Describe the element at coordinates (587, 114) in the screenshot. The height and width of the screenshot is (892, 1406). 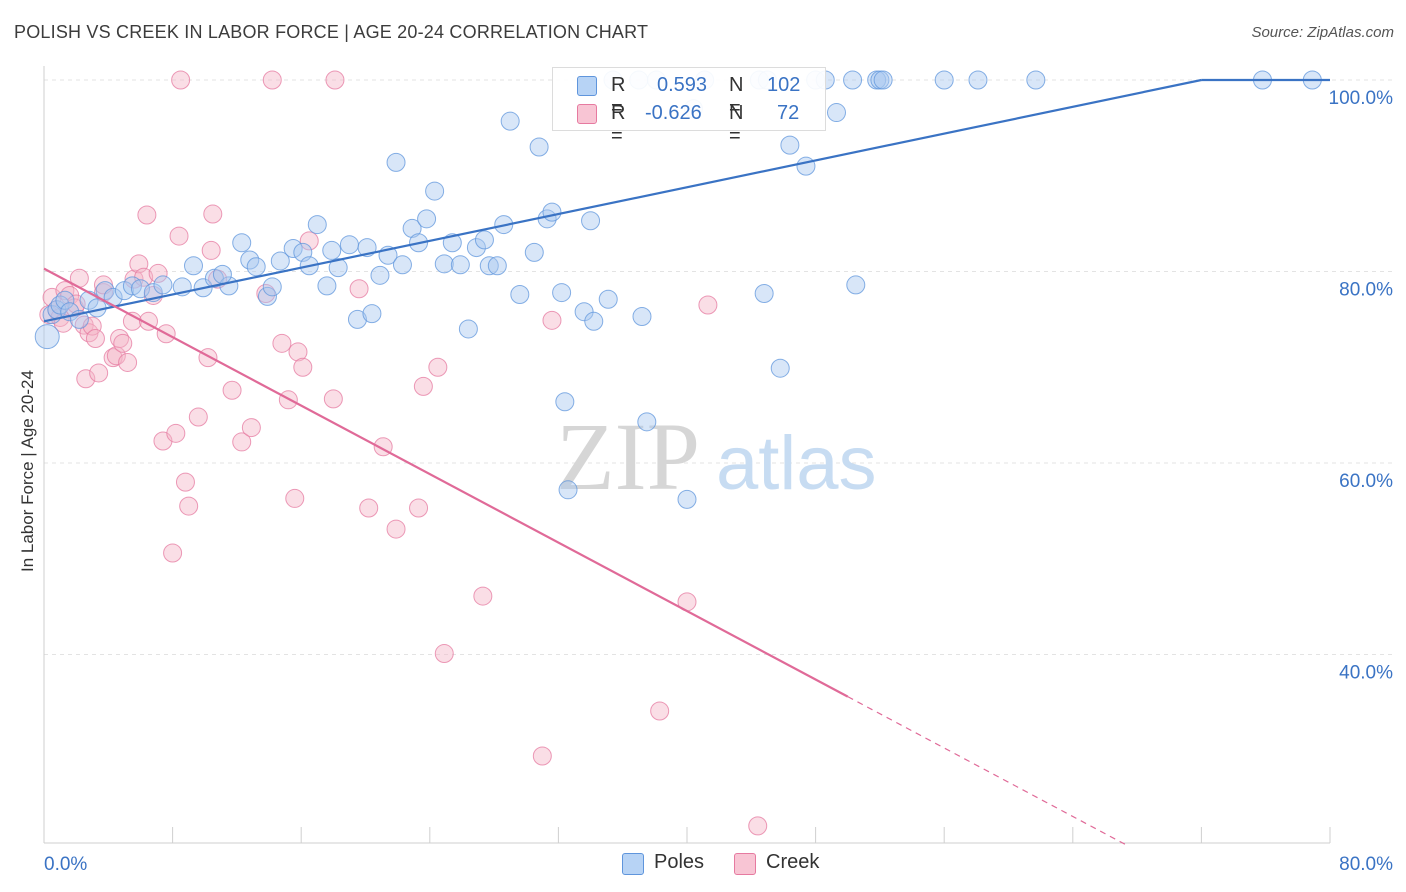
I see `creek-swatch` at that location.